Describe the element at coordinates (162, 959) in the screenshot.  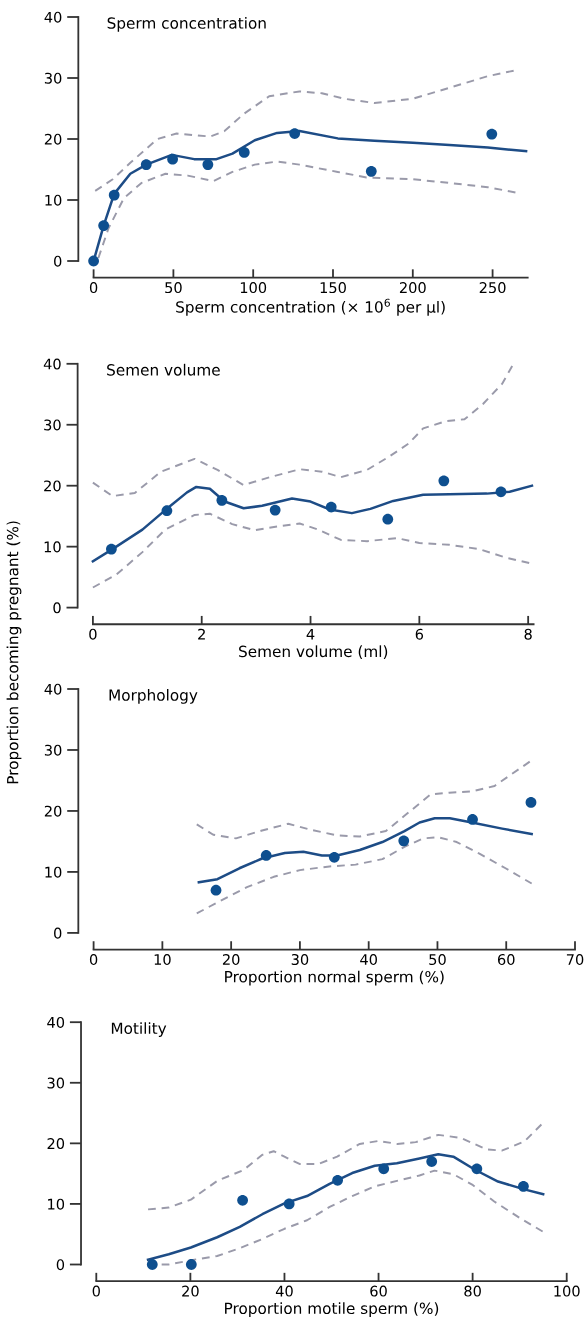
I see `x-tick-label: 10` at that location.